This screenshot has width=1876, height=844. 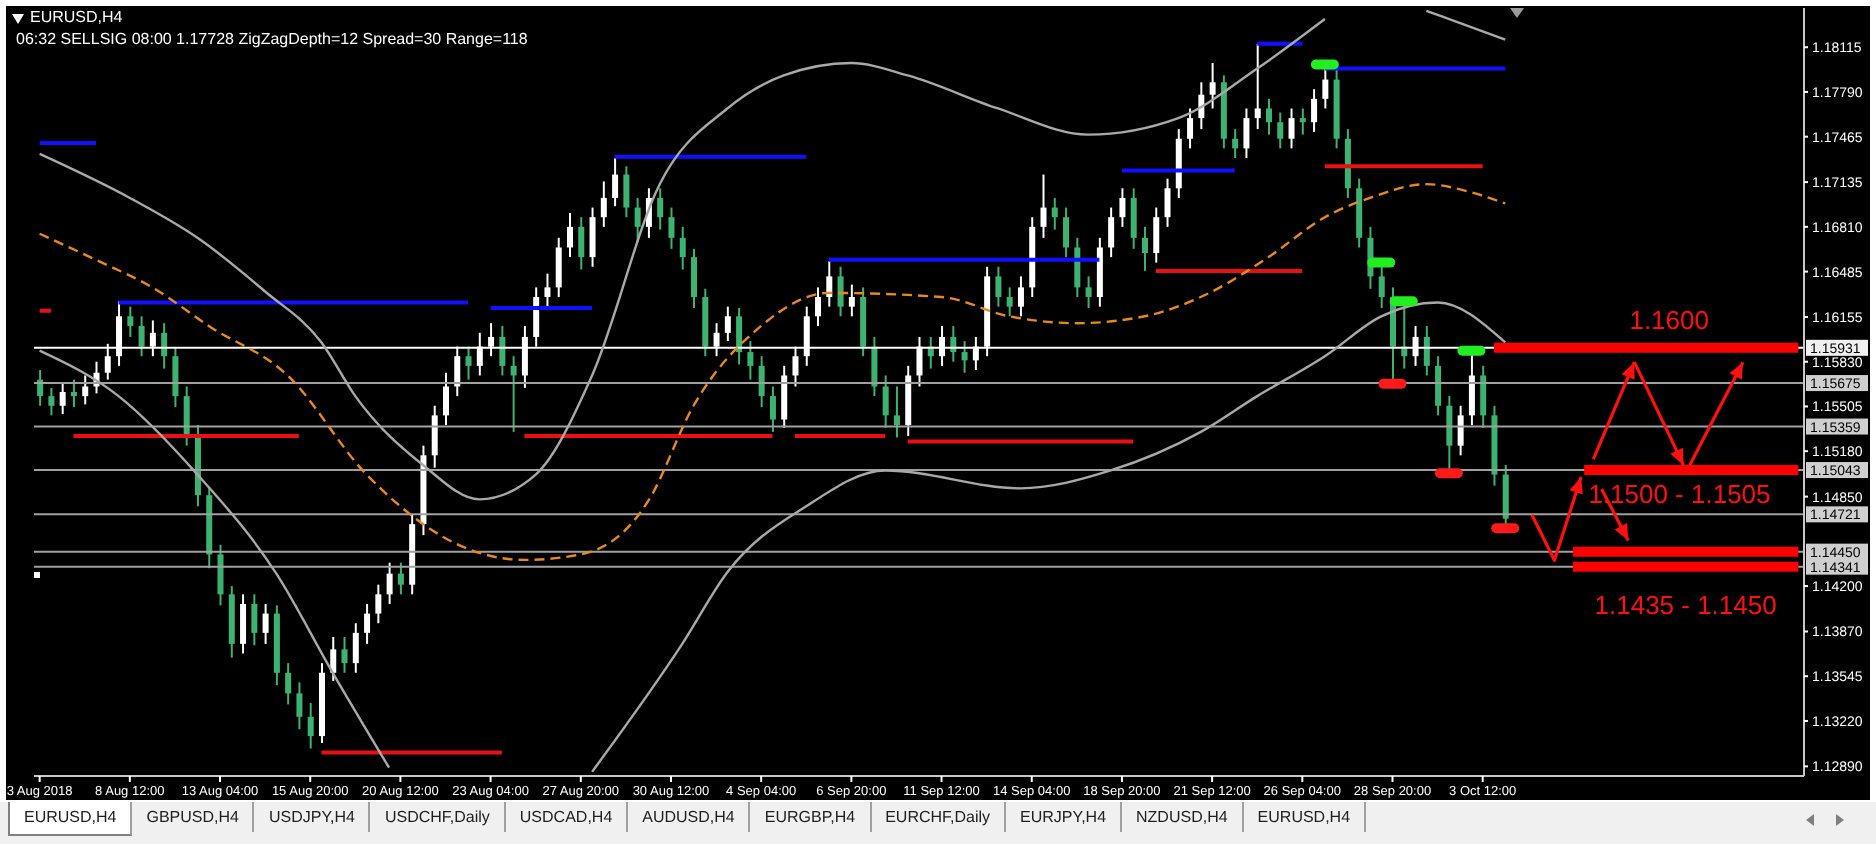 I want to click on text: EURGBP,H4, so click(x=811, y=817).